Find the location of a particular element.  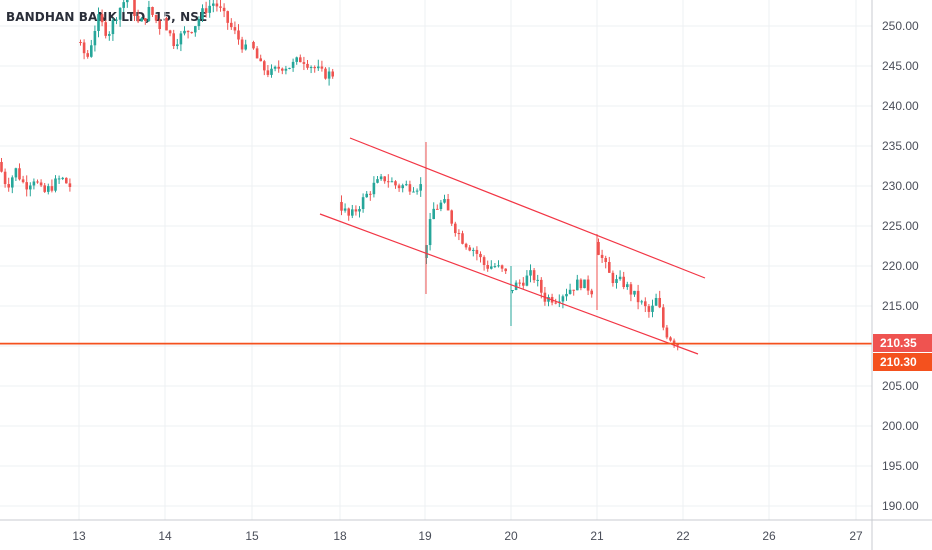

line-price-label: 210.30 is located at coordinates (898, 362).